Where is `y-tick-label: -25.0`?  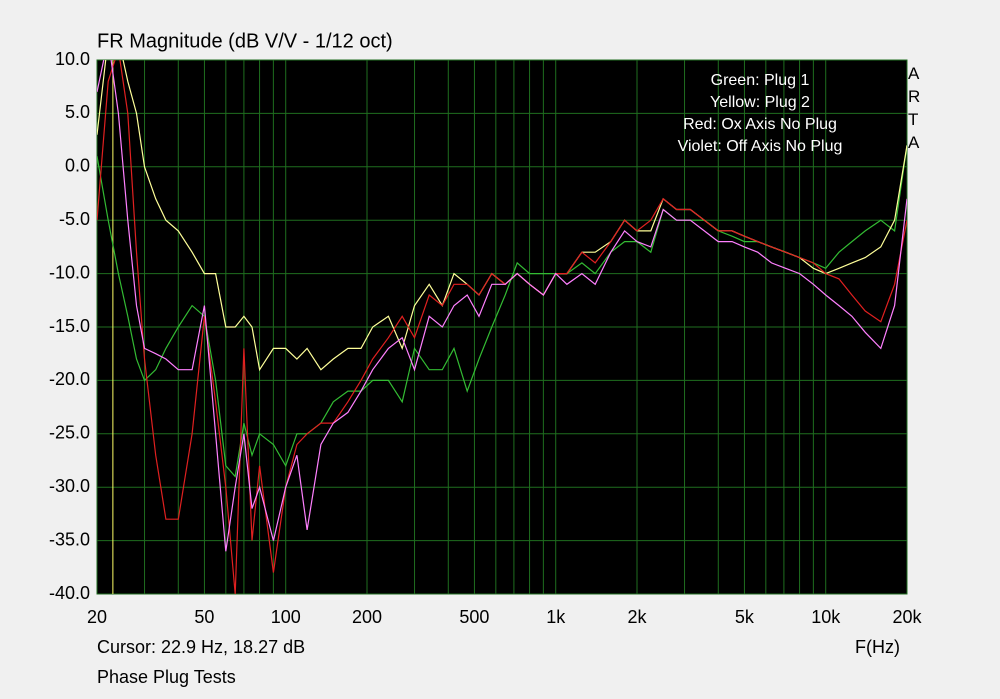 y-tick-label: -25.0 is located at coordinates (69, 433).